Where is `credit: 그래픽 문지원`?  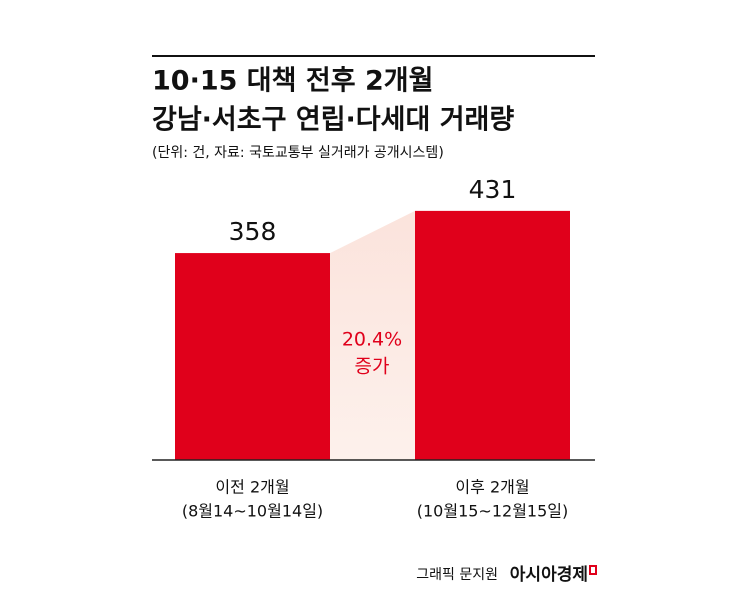
credit: 그래픽 문지원 is located at coordinates (457, 575).